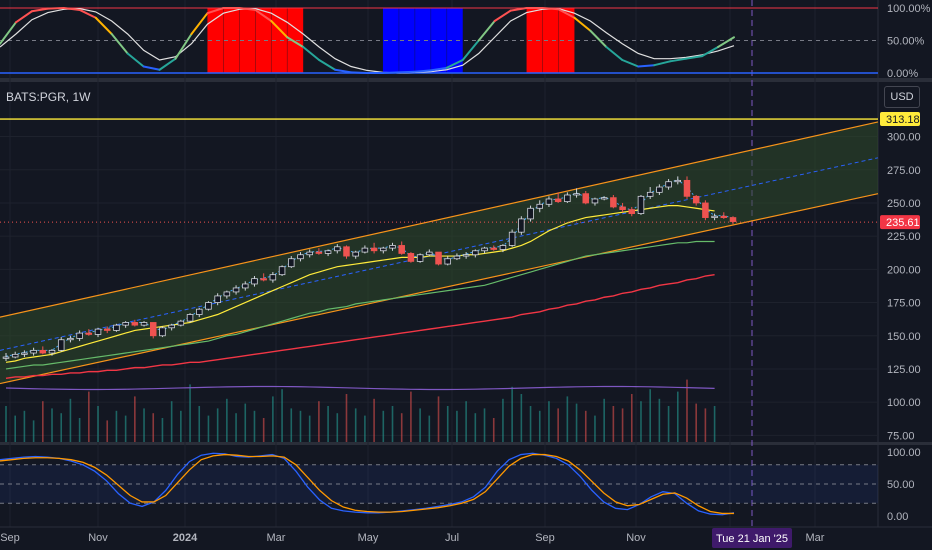  Describe the element at coordinates (902, 97) in the screenshot. I see `currency-button: USD` at that location.